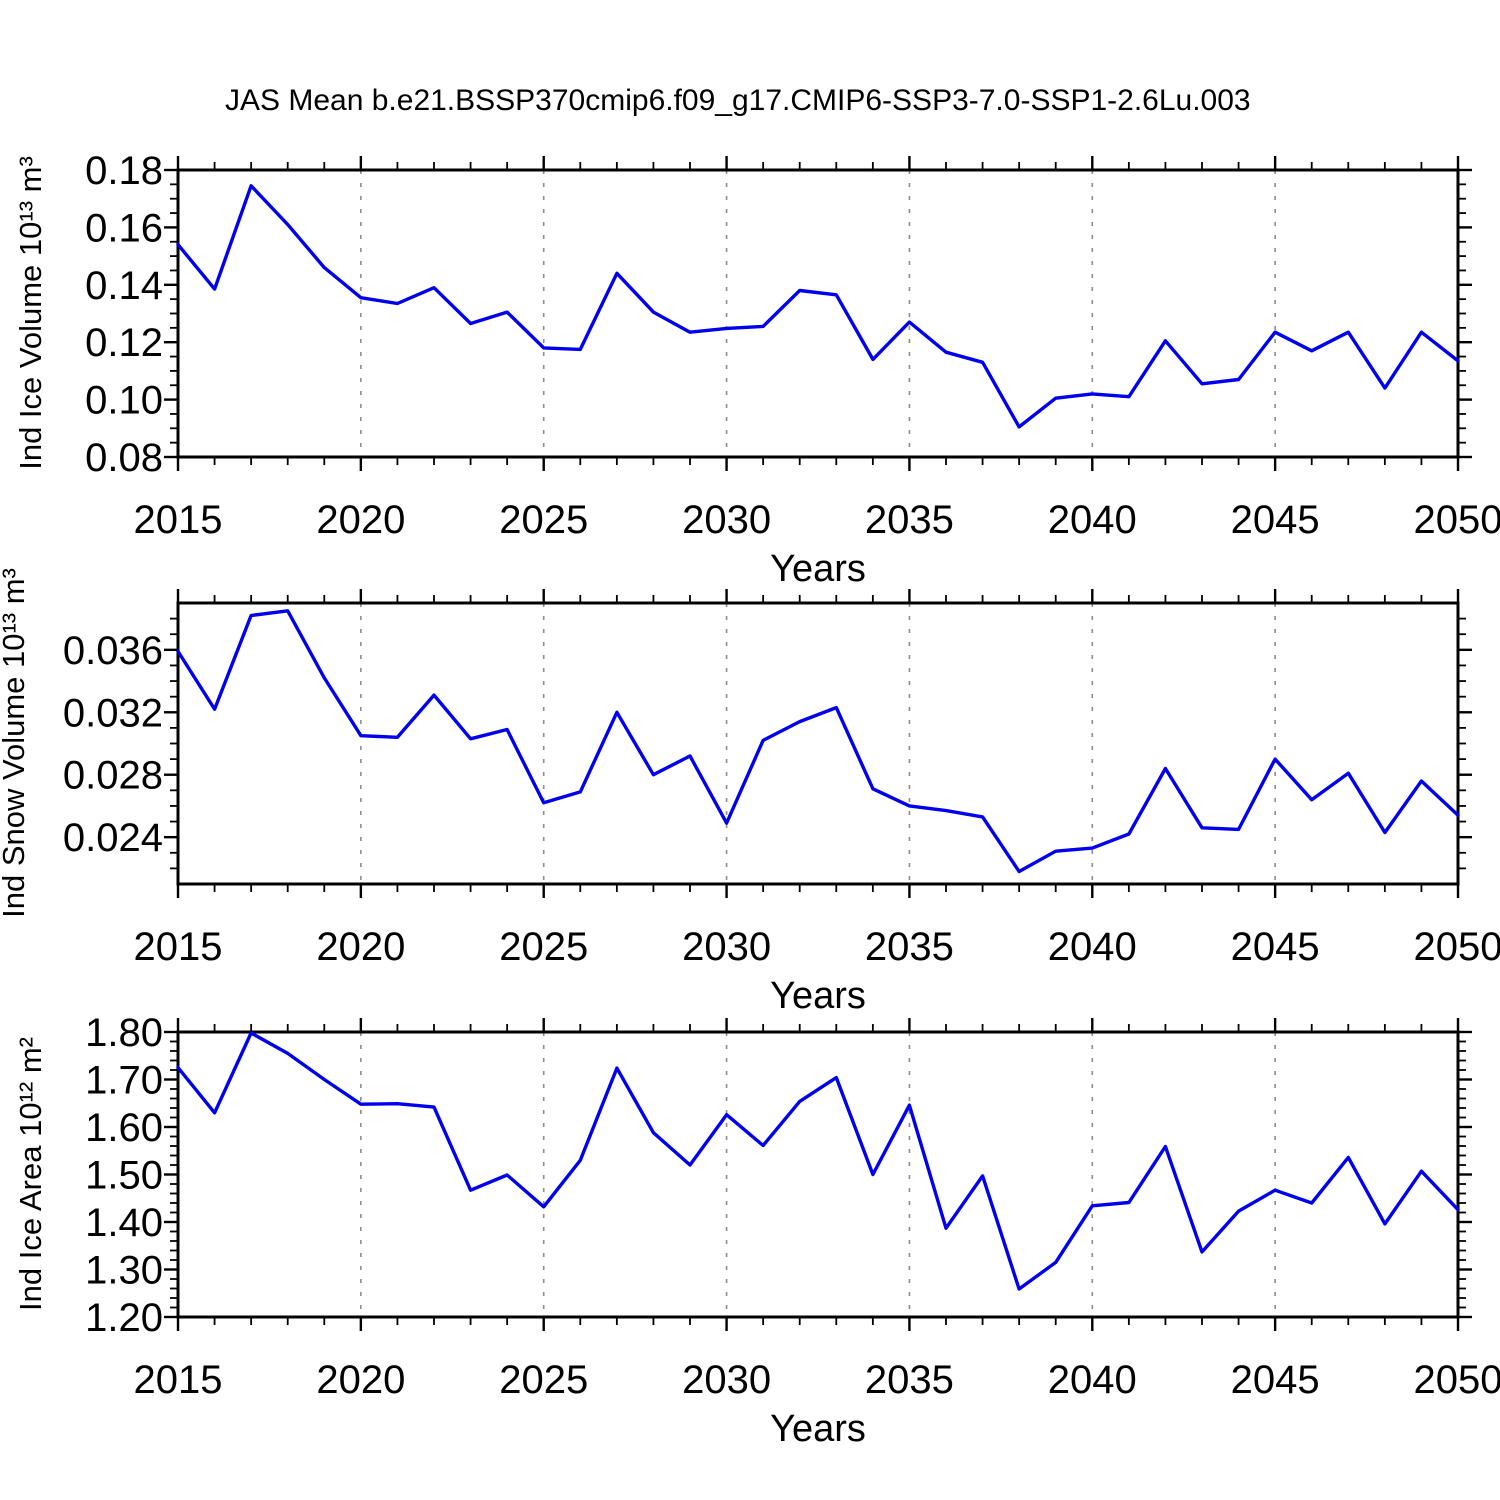 The width and height of the screenshot is (1500, 1500). I want to click on y-tick-label: 0.10, so click(124, 401).